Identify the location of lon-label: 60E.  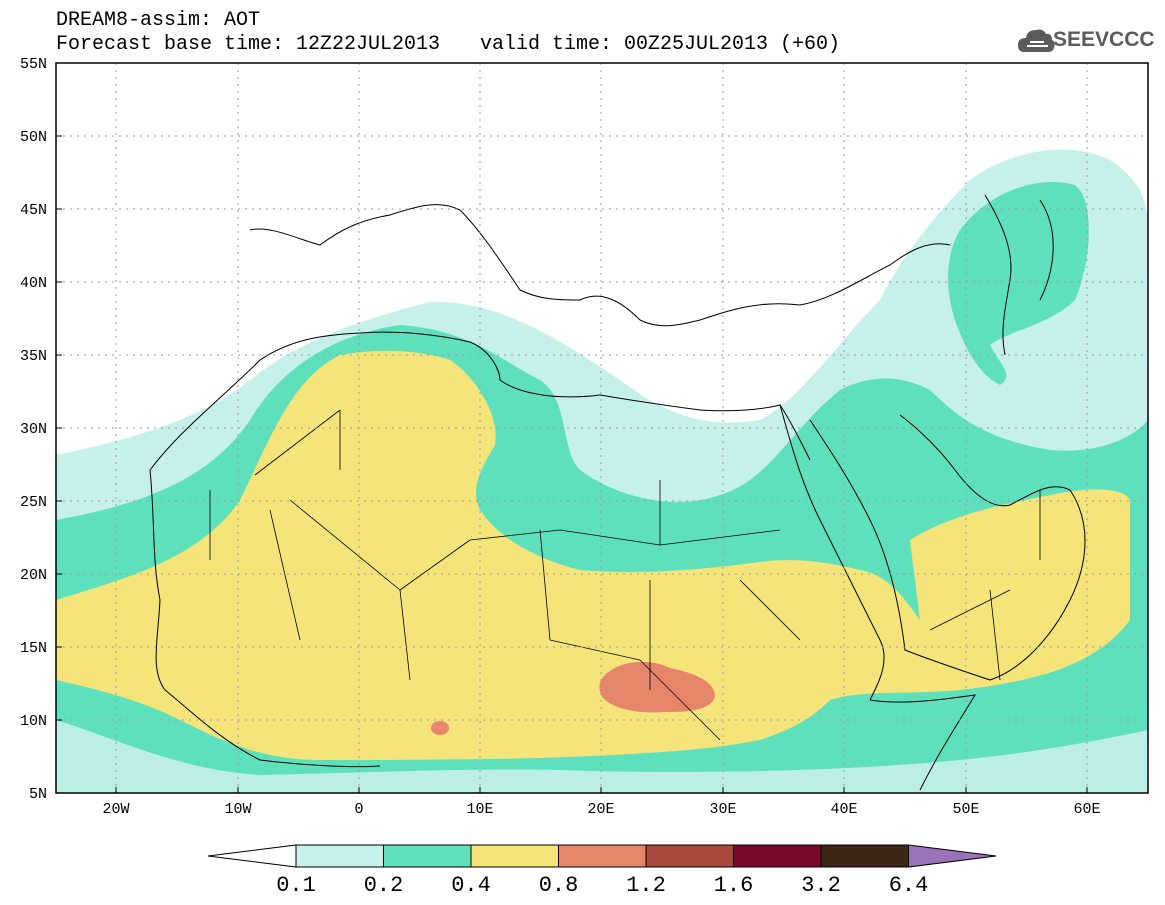
(1086, 809).